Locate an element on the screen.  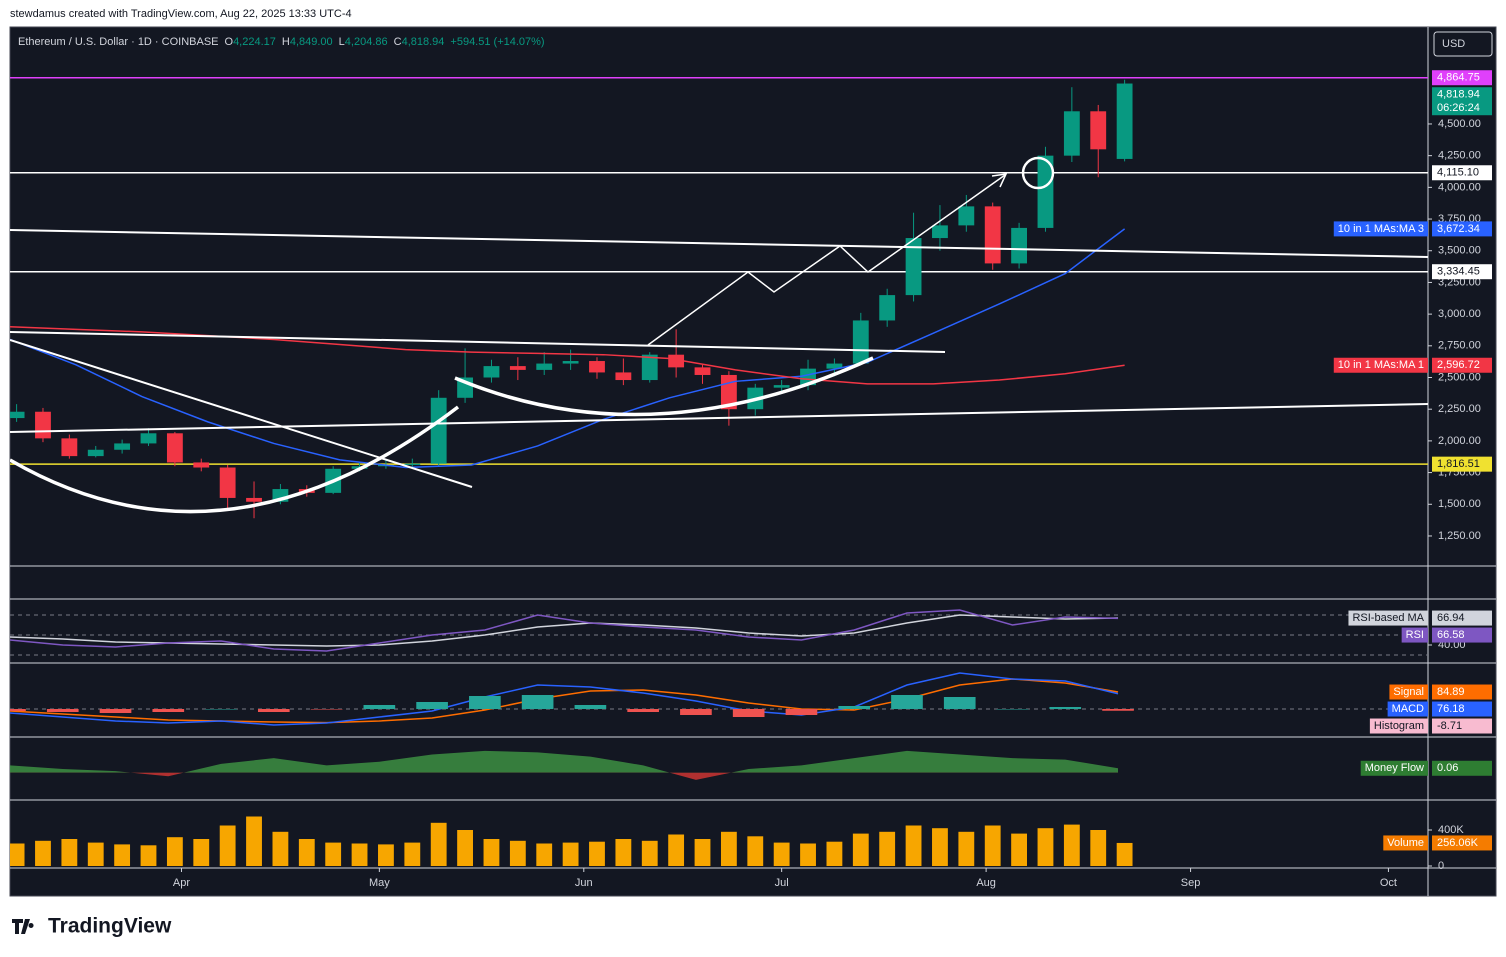
series-name-label: Volume is located at coordinates (1405, 843).